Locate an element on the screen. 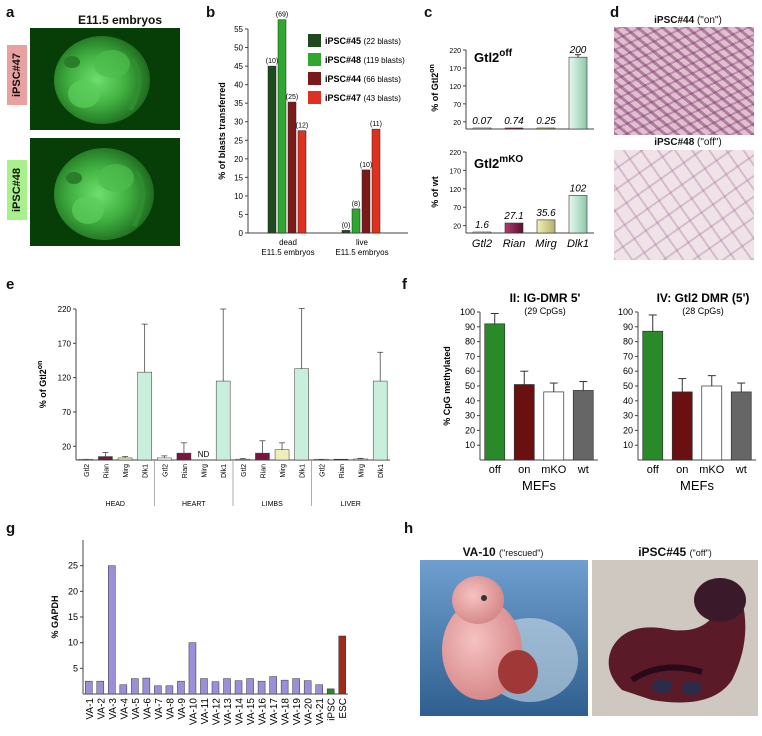 The height and width of the screenshot is (736, 762). panel-h-left-caption: VA-10 ("rescued") is located at coordinates (503, 552).